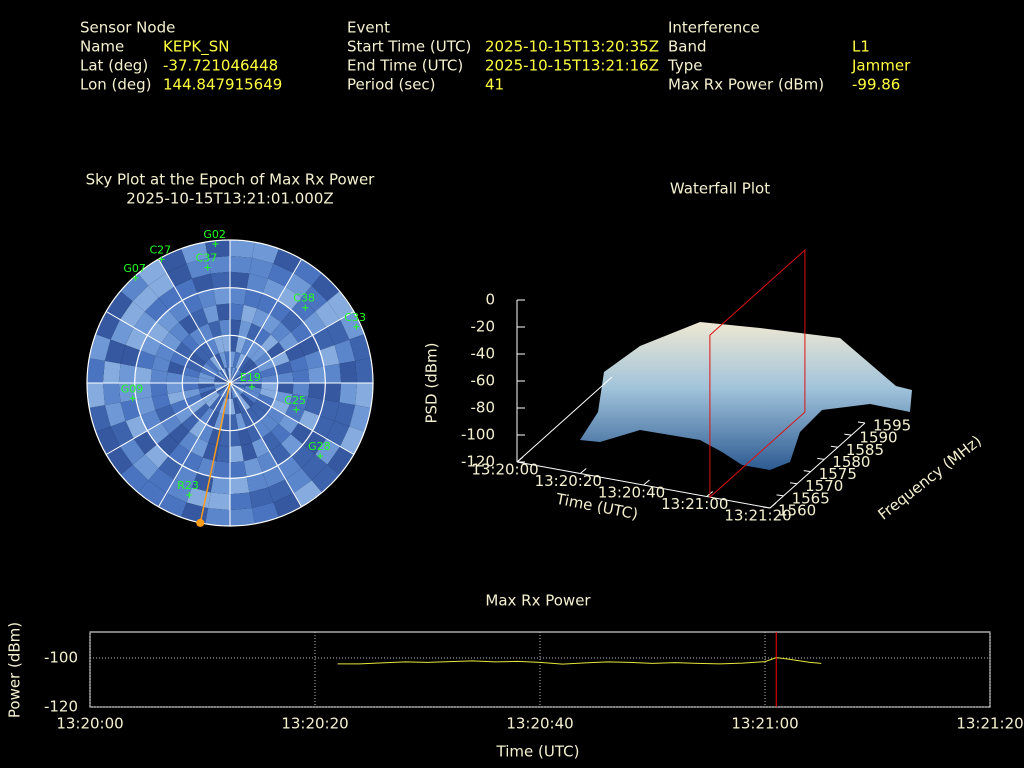 This screenshot has height=768, width=1024. I want to click on field-value: 144.847915649, so click(222, 85).